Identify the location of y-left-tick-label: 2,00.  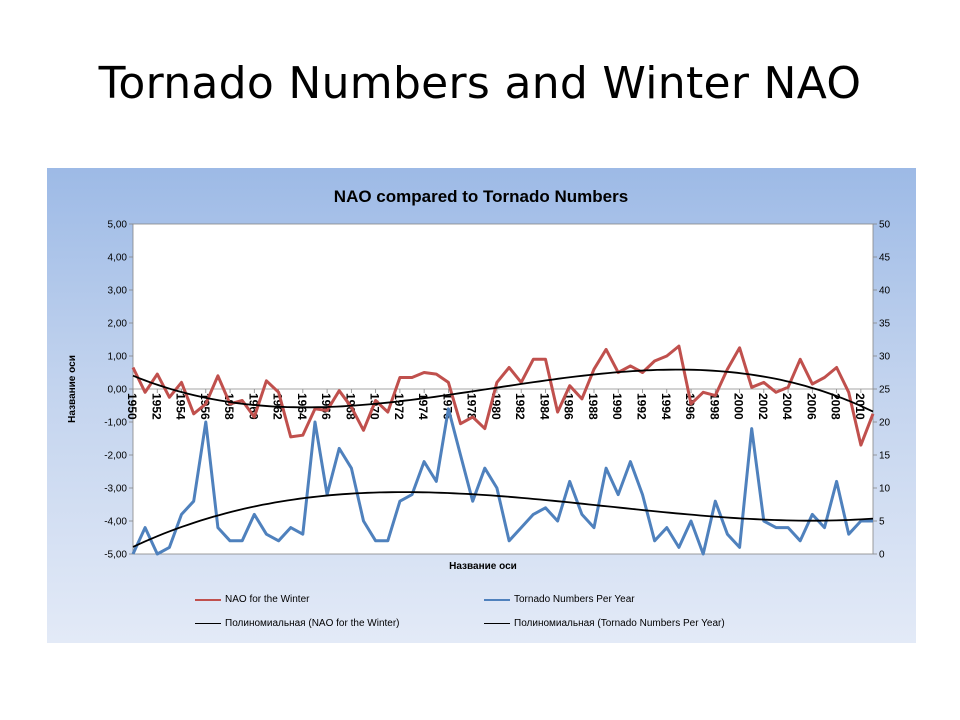
(118, 324).